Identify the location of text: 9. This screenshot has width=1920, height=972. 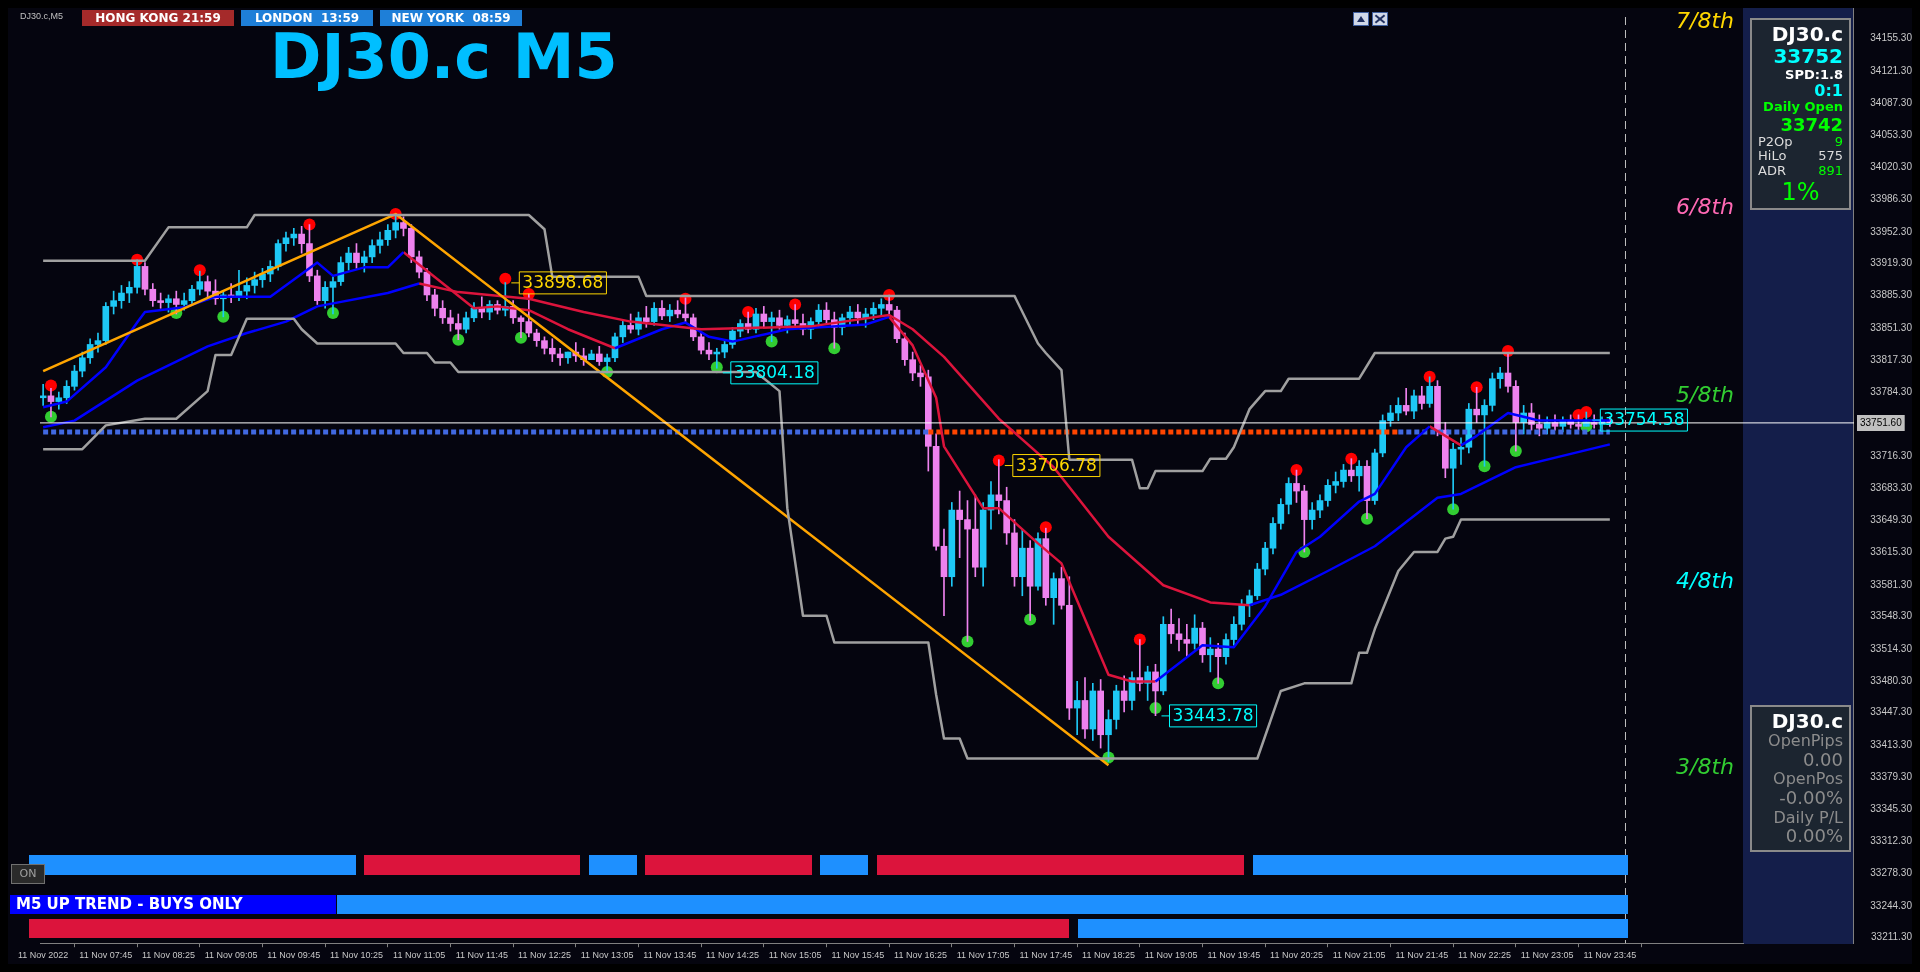
(1838, 141).